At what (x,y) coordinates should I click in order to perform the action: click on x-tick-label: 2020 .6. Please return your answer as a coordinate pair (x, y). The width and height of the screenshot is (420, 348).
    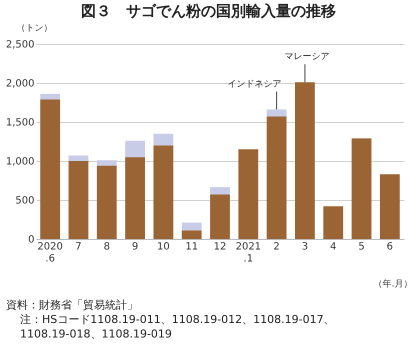
    Looking at the image, I should click on (50, 253).